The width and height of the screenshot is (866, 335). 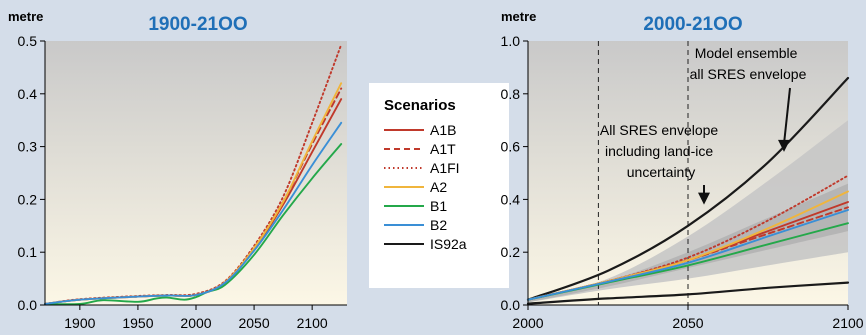 I want to click on right-y-tick-label-1.0: 1.0, so click(x=511, y=41).